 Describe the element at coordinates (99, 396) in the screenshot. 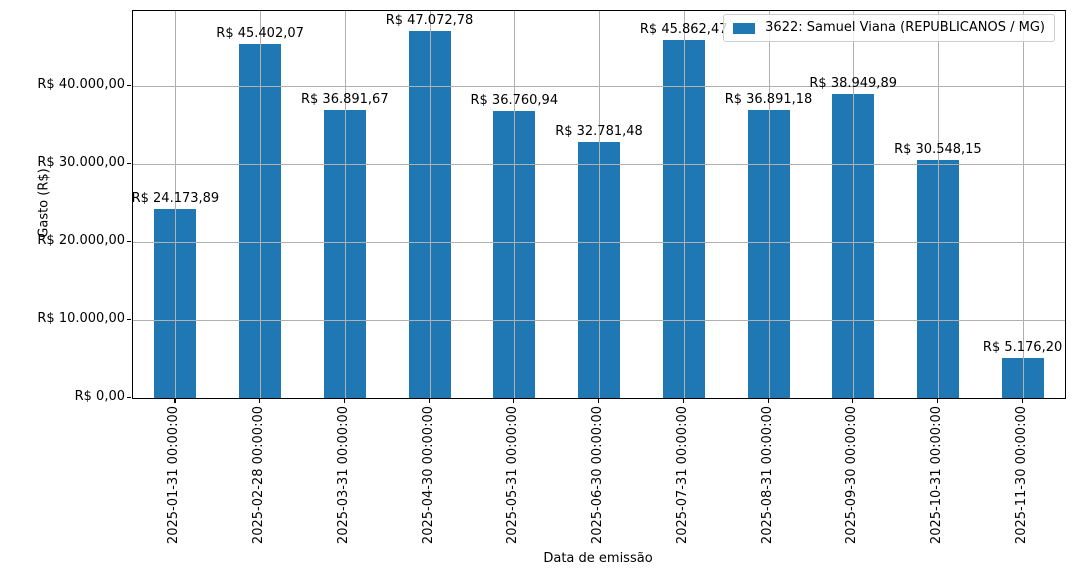

I see `y-tick-label: R$ 0,00` at that location.